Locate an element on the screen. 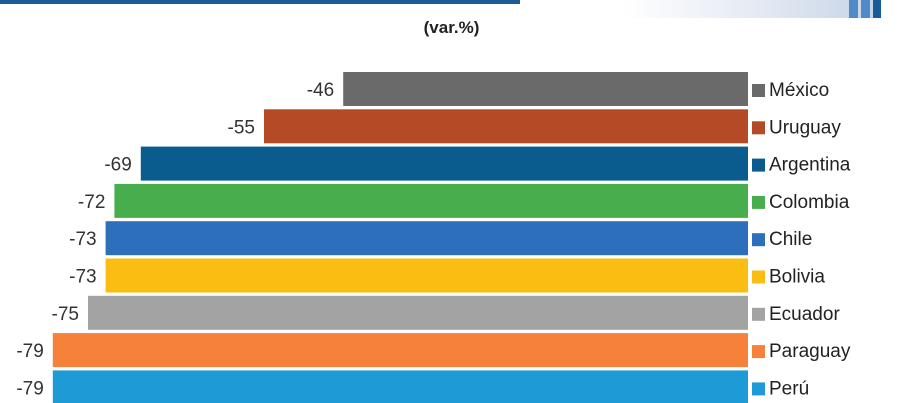 This screenshot has width=903, height=403. chart-subtitle: (var.%) is located at coordinates (451, 27).